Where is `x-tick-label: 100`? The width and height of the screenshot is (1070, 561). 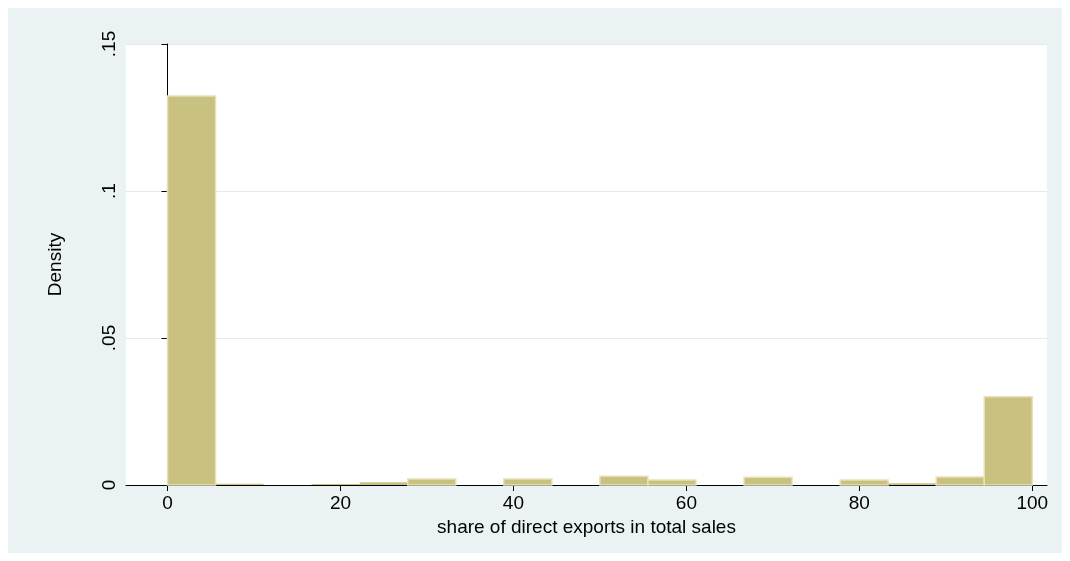
x-tick-label: 100 is located at coordinates (1032, 502).